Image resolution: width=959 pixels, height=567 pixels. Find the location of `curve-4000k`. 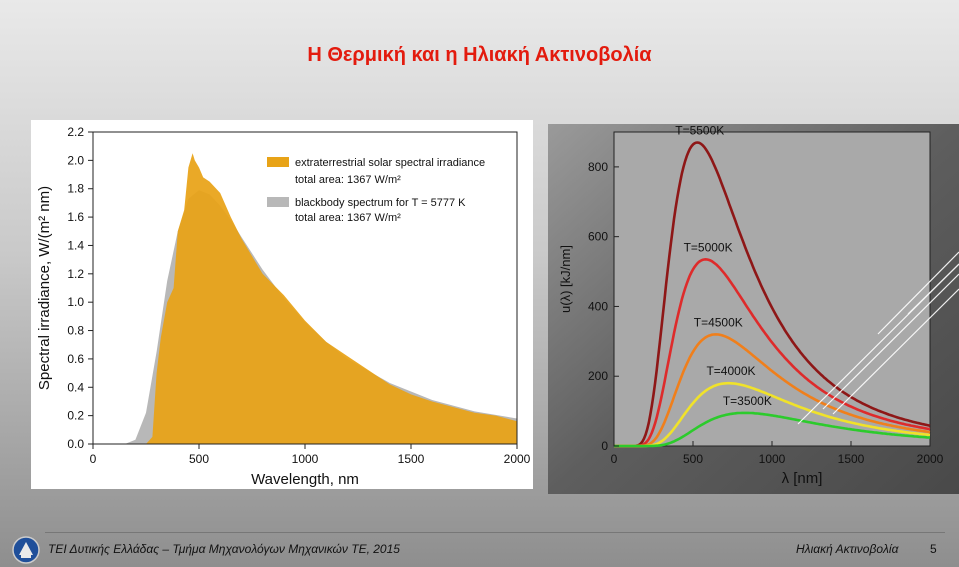

curve-4000k is located at coordinates (772, 414).